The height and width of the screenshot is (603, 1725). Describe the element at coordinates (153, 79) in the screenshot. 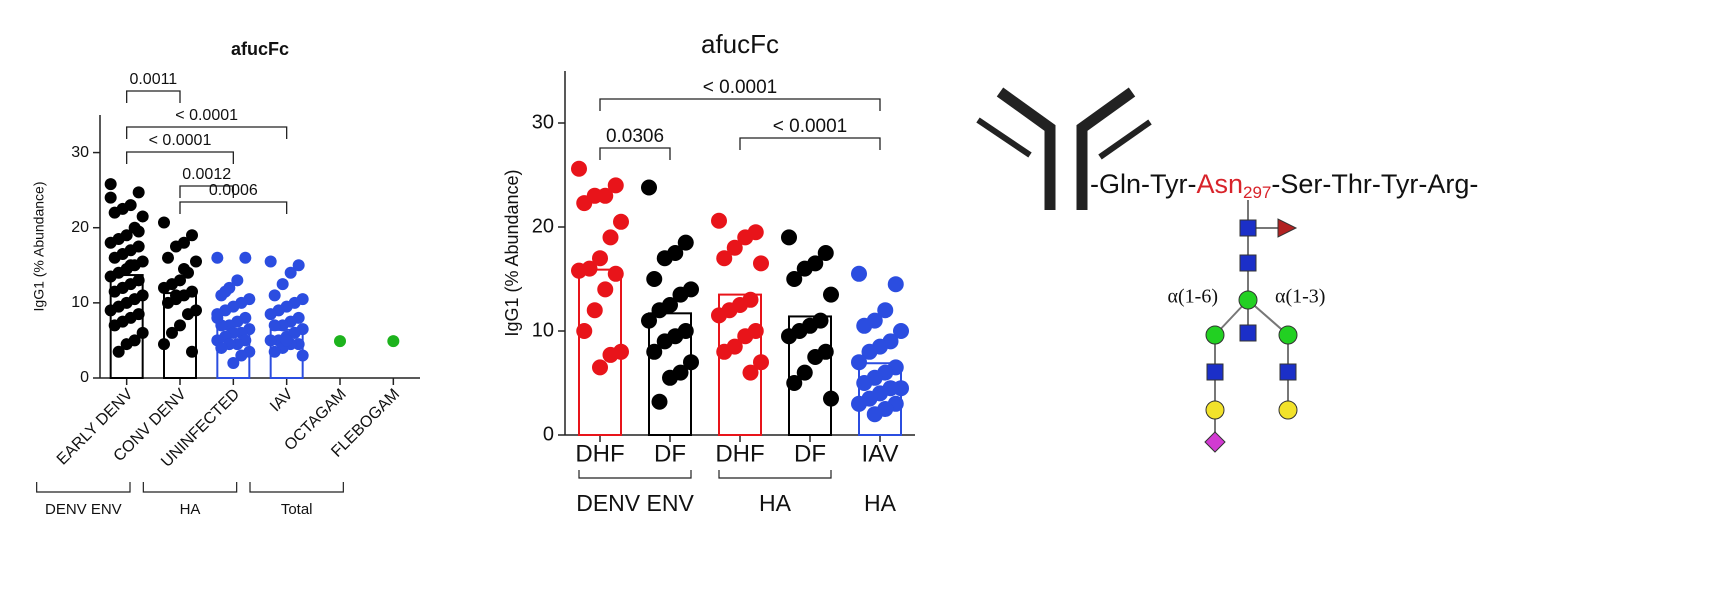

I see `p-value: 0.0011` at that location.